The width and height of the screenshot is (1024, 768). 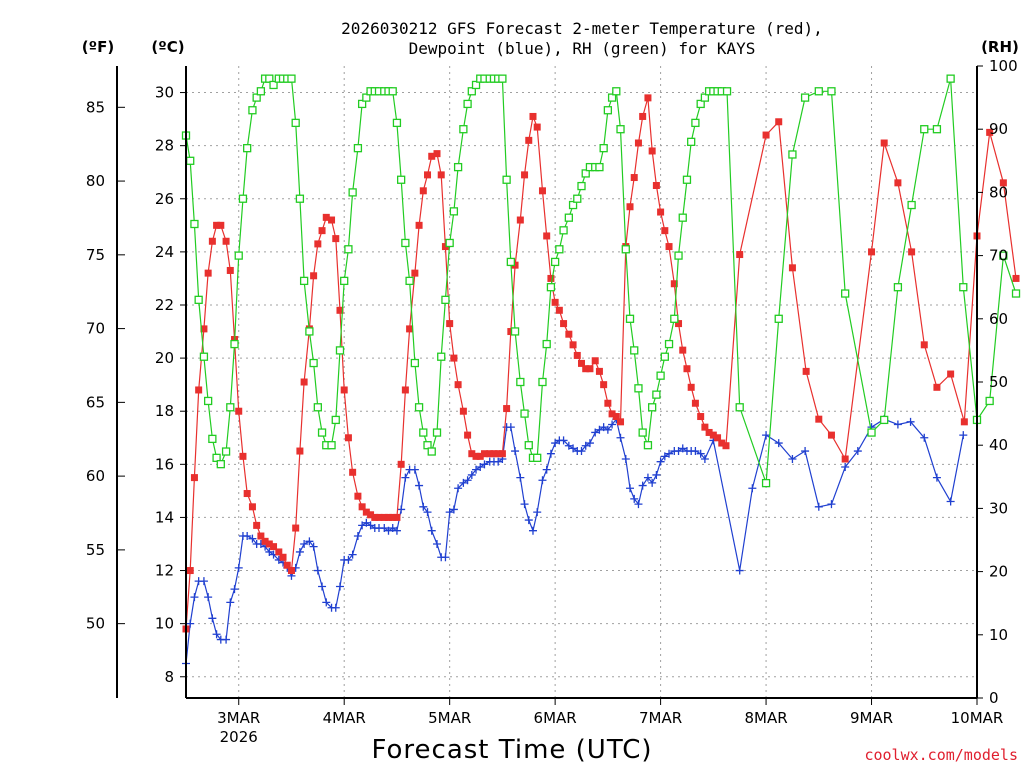 I want to click on rh-tick-label: 0, so click(x=994, y=698).